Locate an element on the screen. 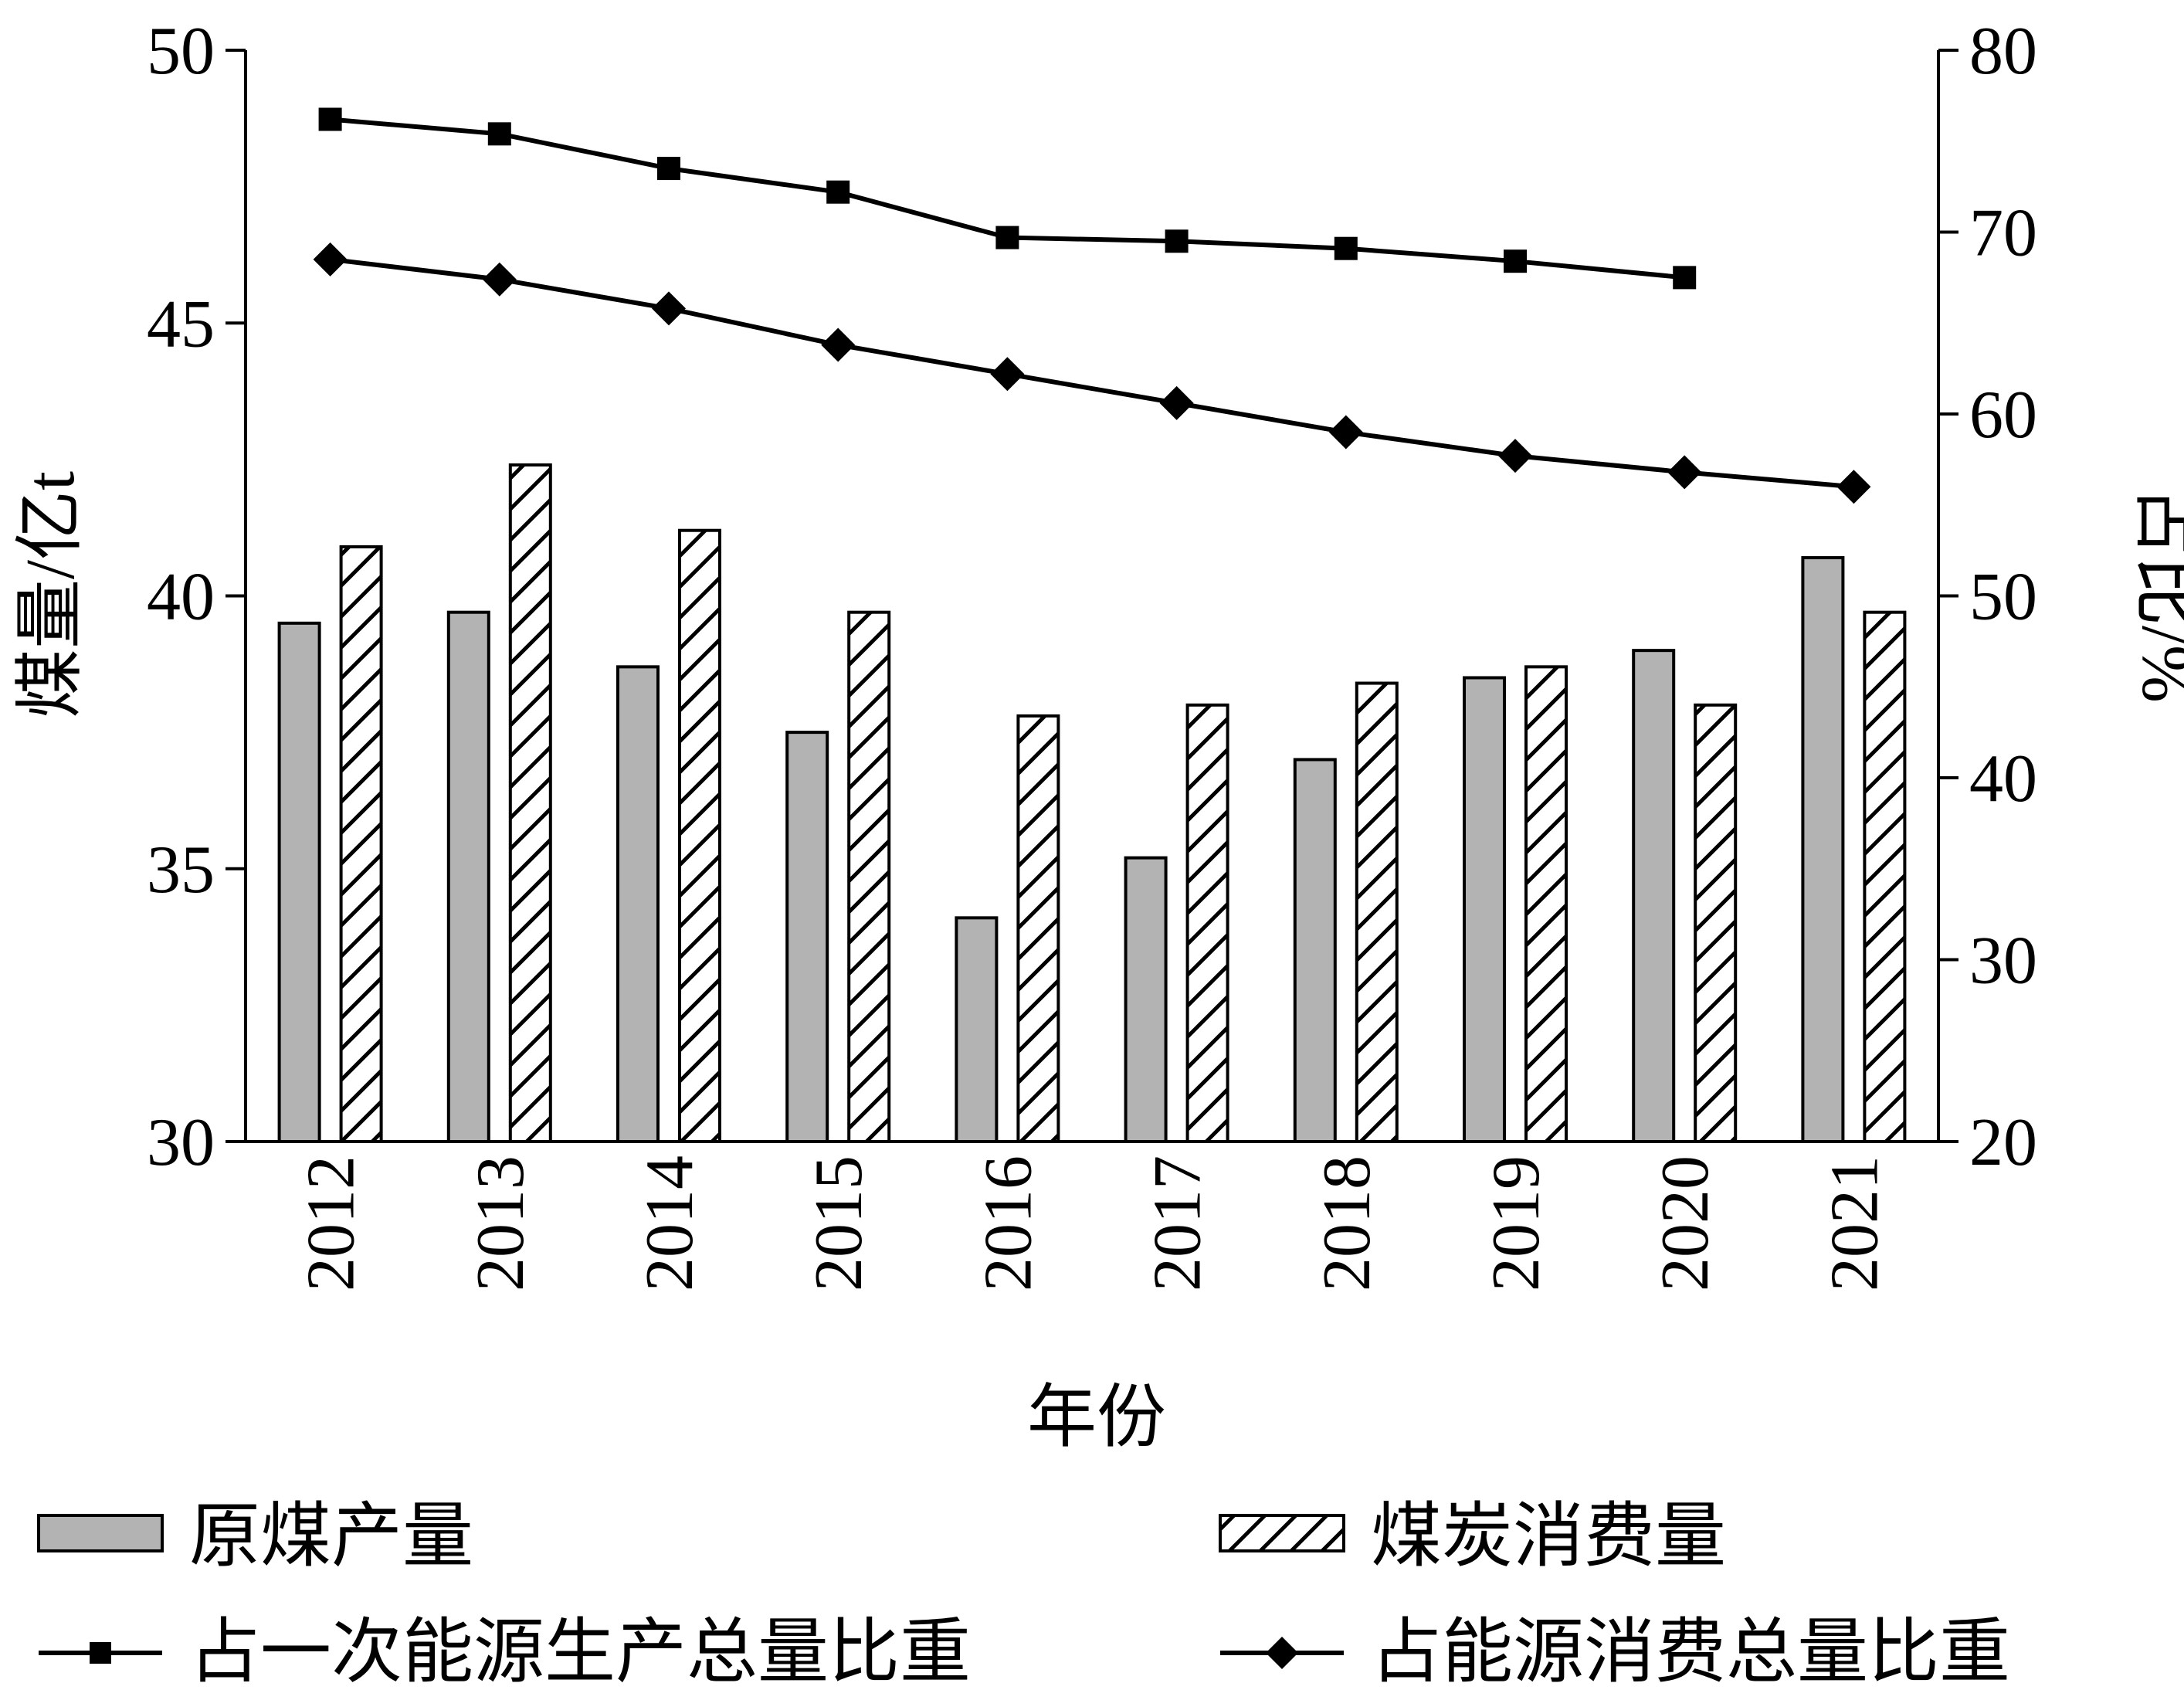 The width and height of the screenshot is (2184, 1700). right-y-axis-title: 占比/% is located at coordinates (2156, 595).